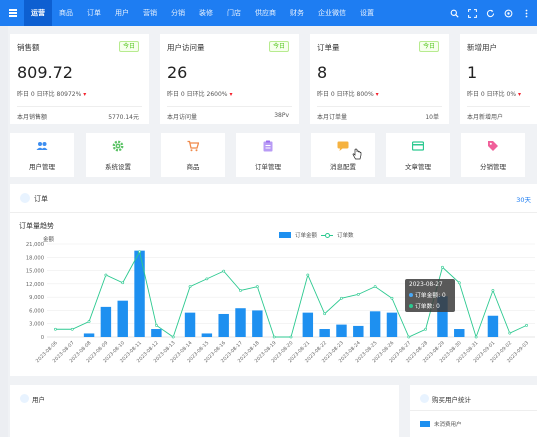  What do you see at coordinates (118, 155) in the screenshot?
I see `quick-link-settings: 系统设置` at bounding box center [118, 155].